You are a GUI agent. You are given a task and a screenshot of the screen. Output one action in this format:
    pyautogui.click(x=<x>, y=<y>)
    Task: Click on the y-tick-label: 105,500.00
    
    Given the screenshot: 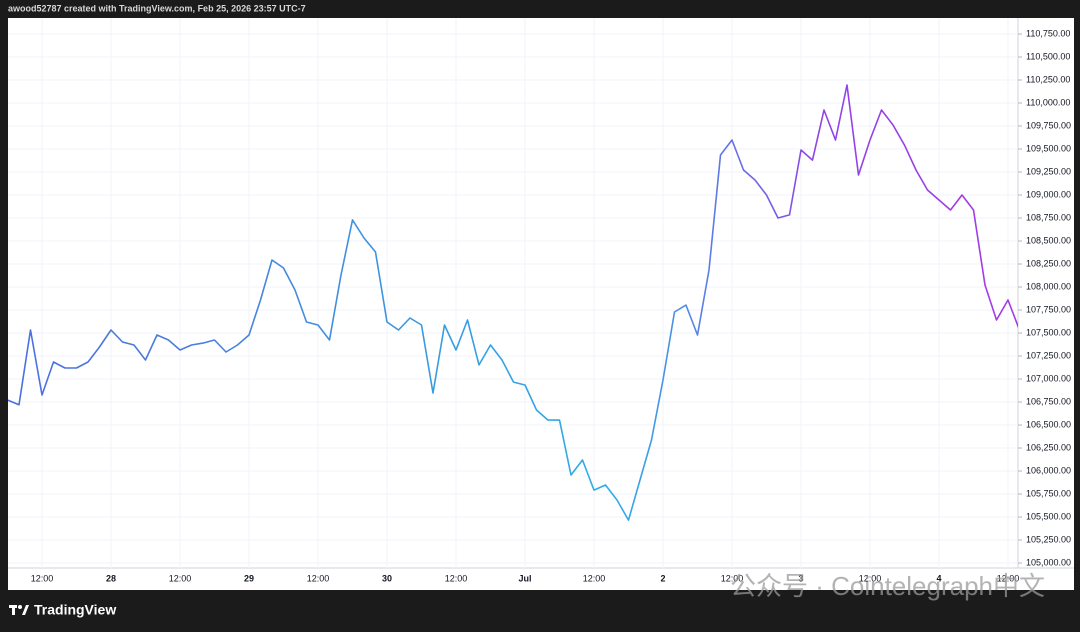 What is the action you would take?
    pyautogui.click(x=1048, y=516)
    